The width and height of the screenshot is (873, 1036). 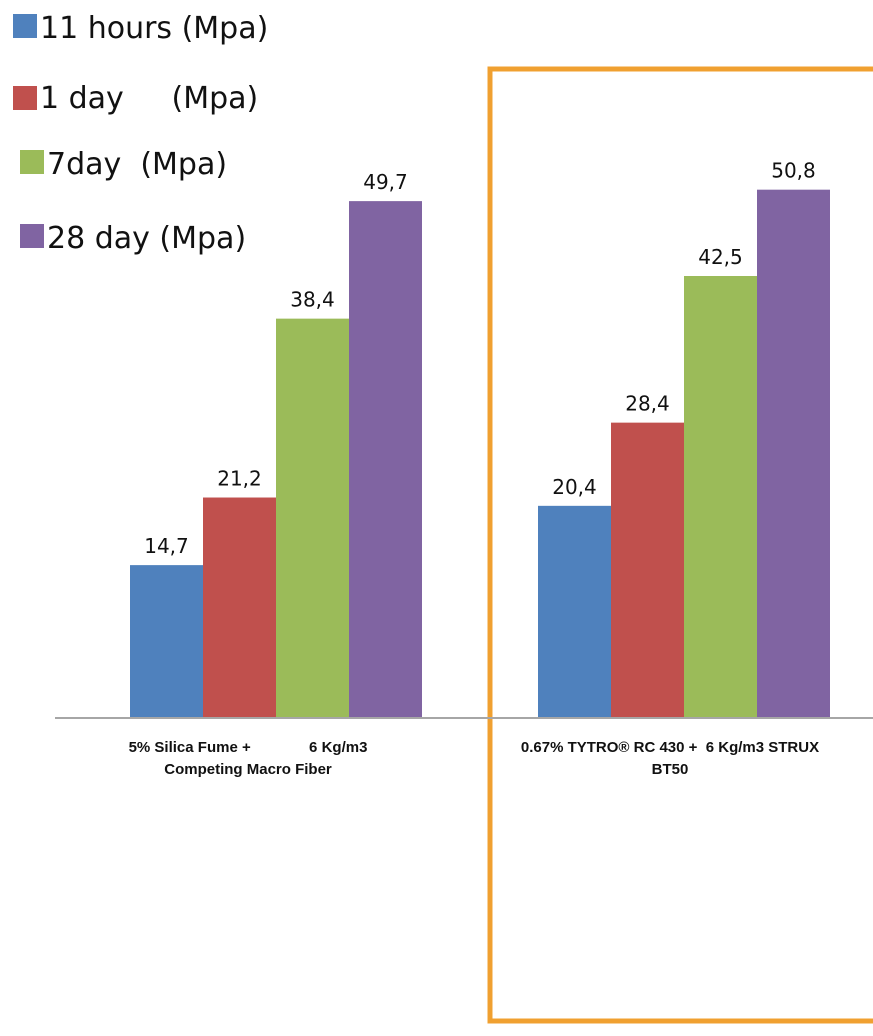 I want to click on category-label-1-line-1: 5% Silica Fume + 6 Kg/m3, so click(x=248, y=747).